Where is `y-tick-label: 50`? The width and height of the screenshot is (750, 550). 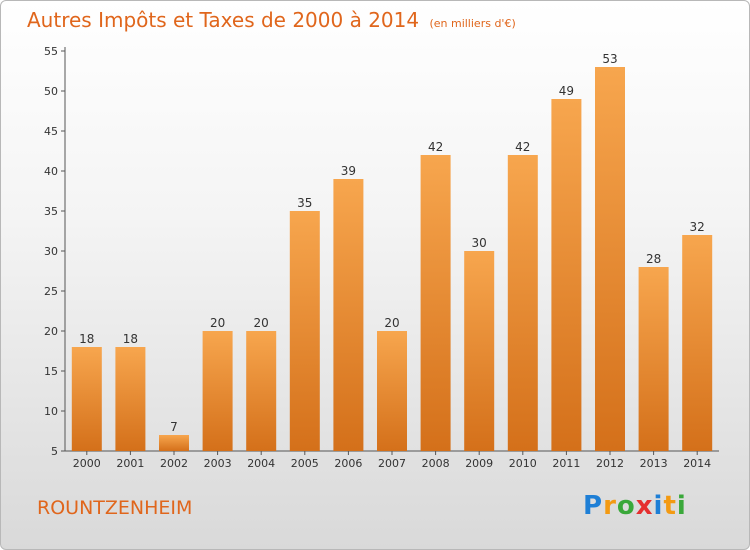 y-tick-label: 50 is located at coordinates (51, 91).